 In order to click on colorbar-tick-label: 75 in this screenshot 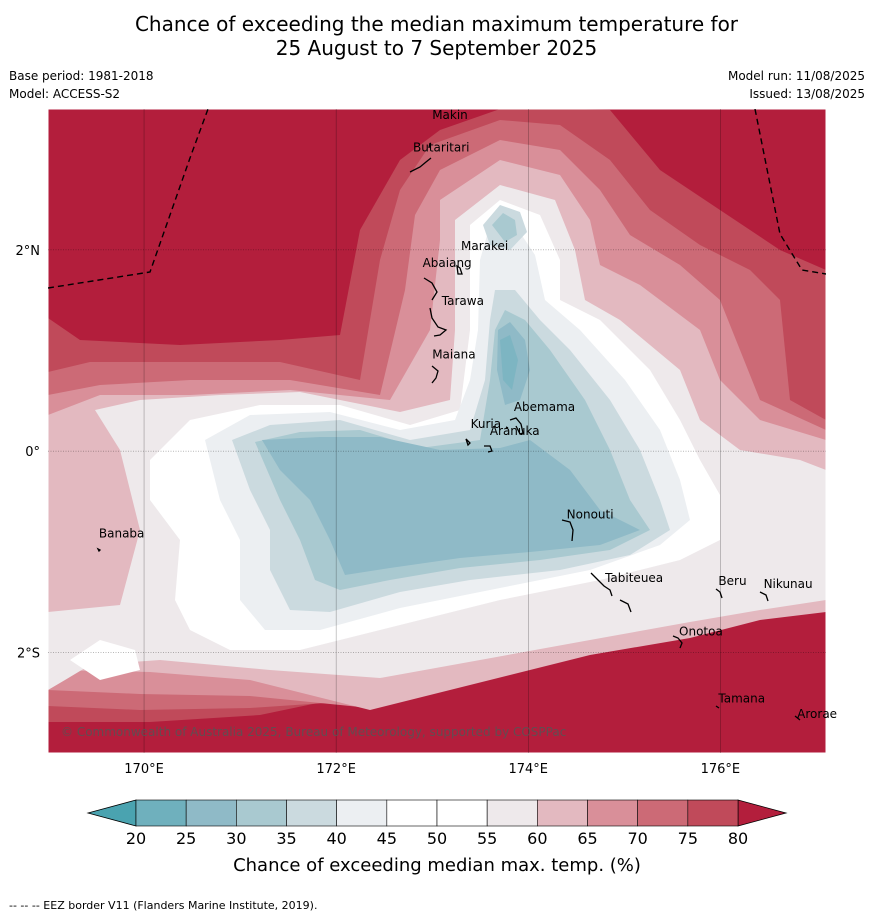, I will do `click(688, 838)`.